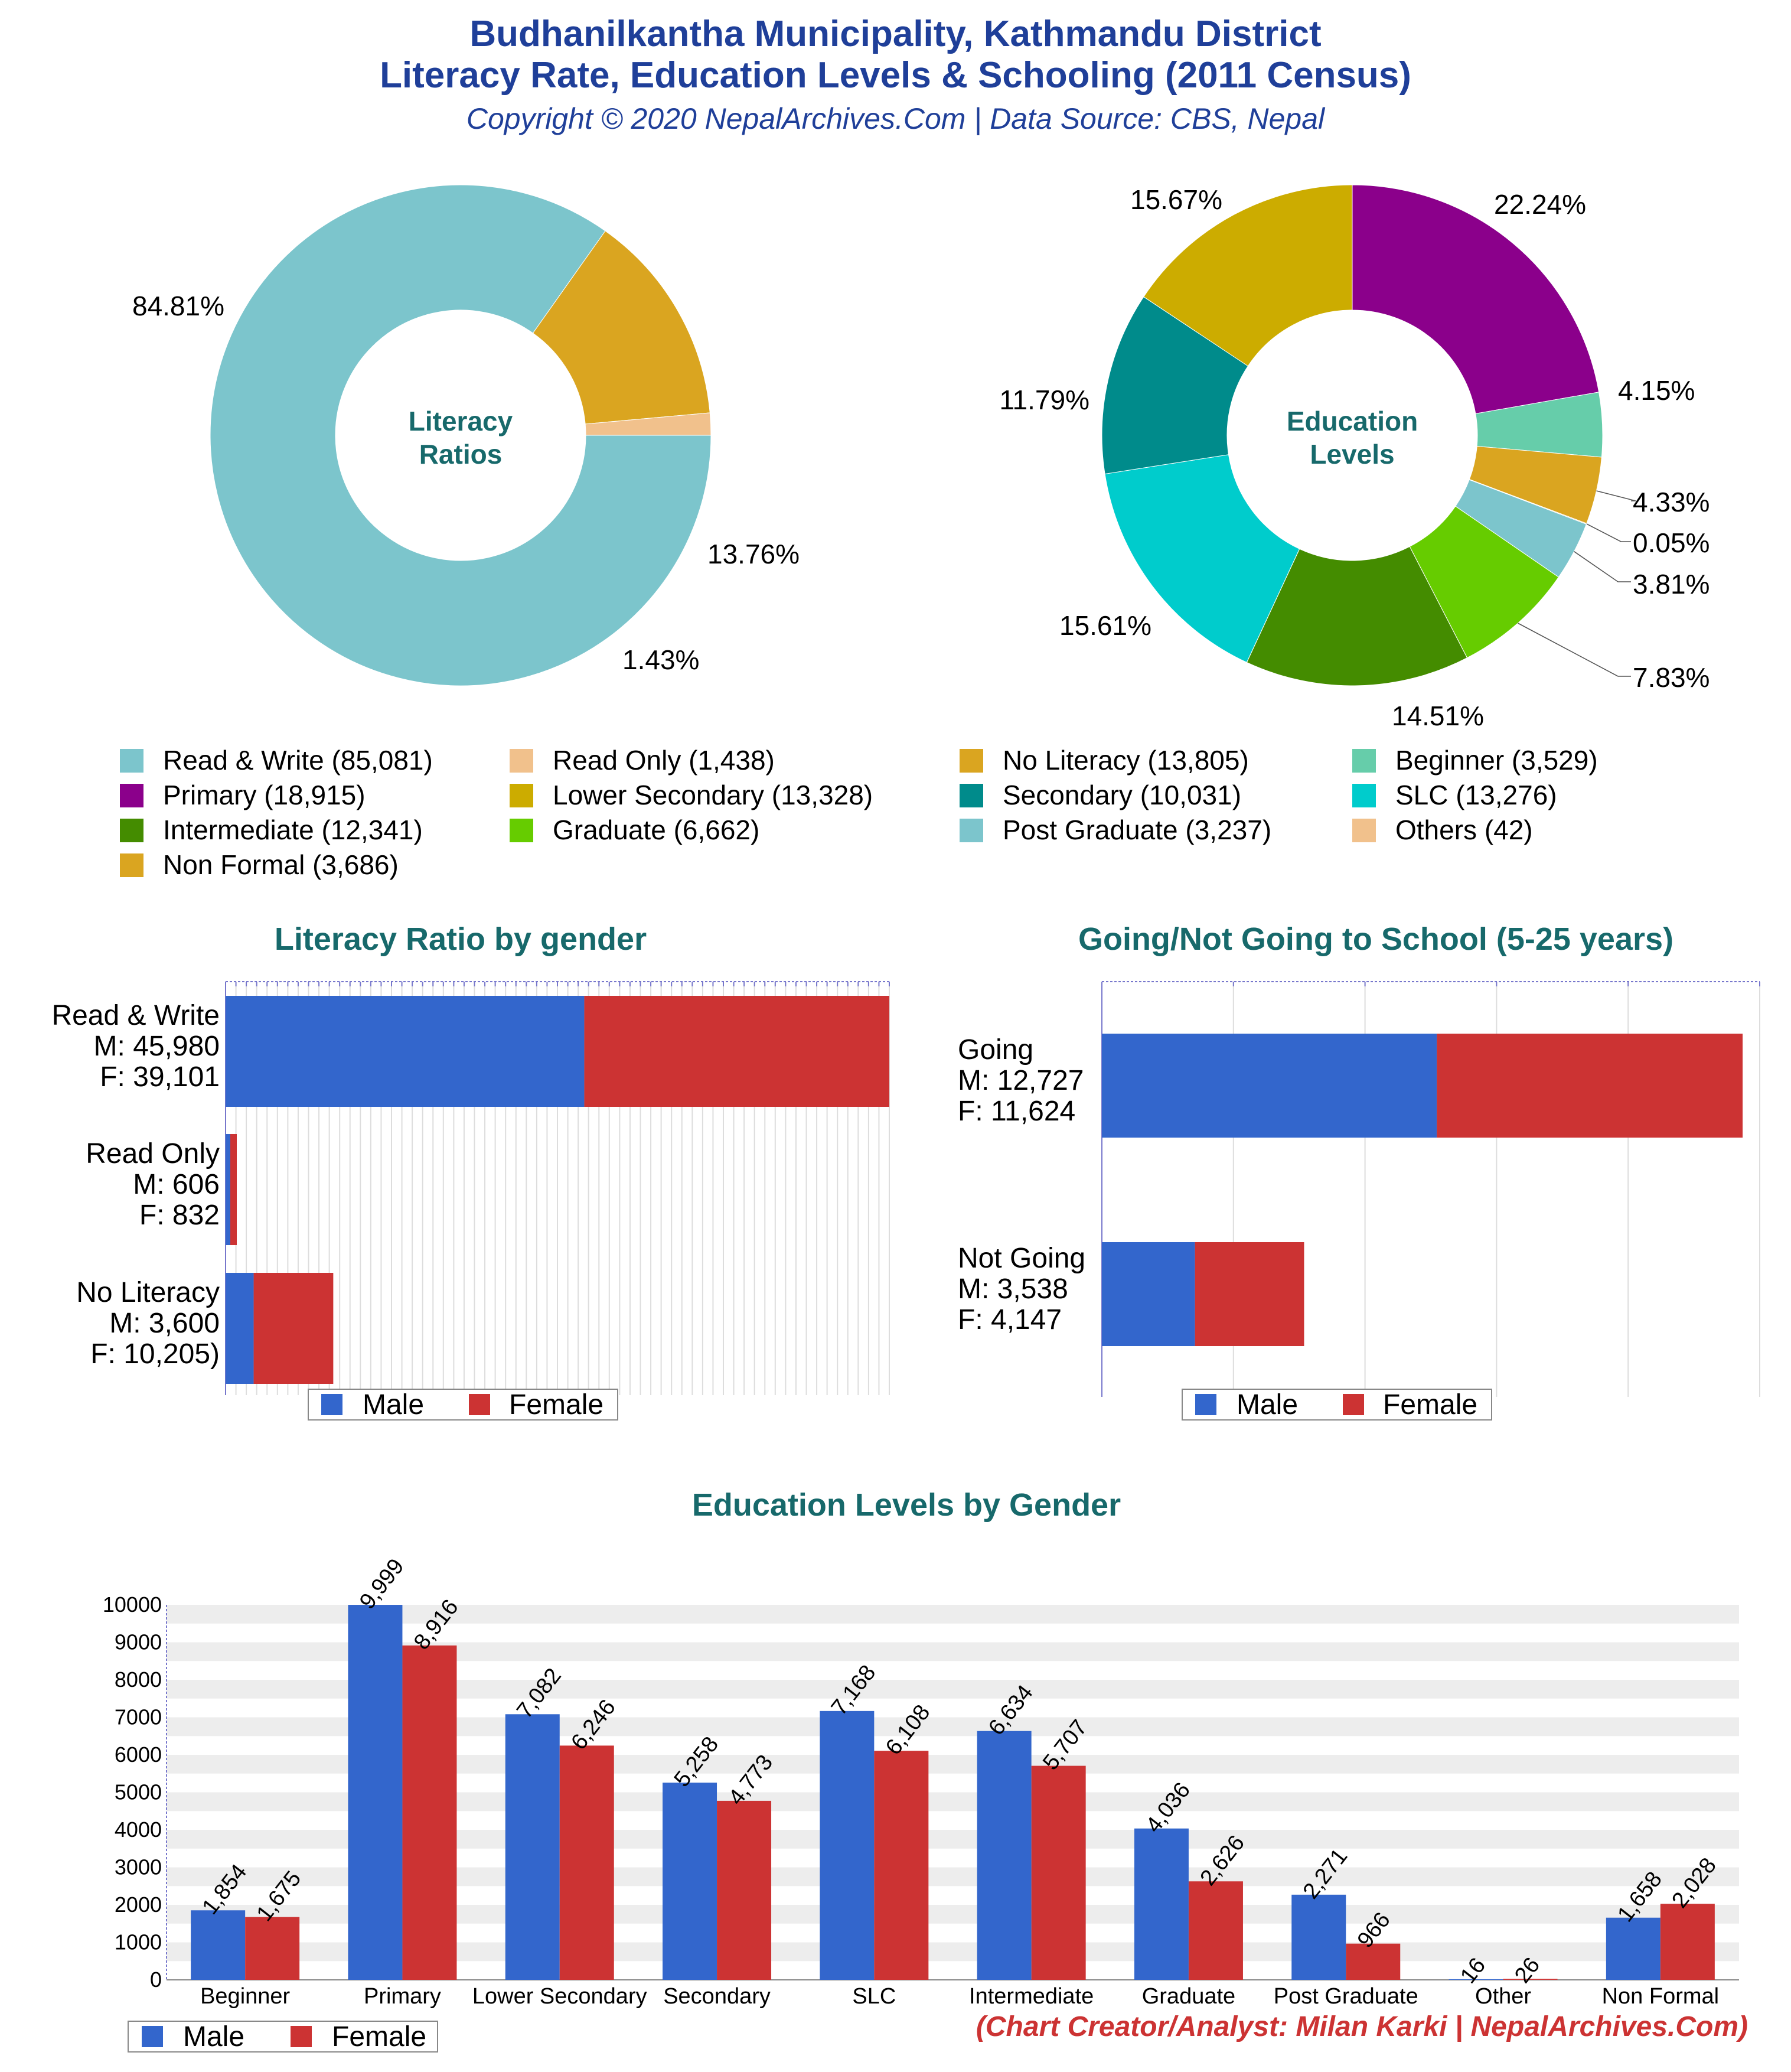  Describe the element at coordinates (393, 1405) in the screenshot. I see `literacy-gender-legend-label: Male` at that location.